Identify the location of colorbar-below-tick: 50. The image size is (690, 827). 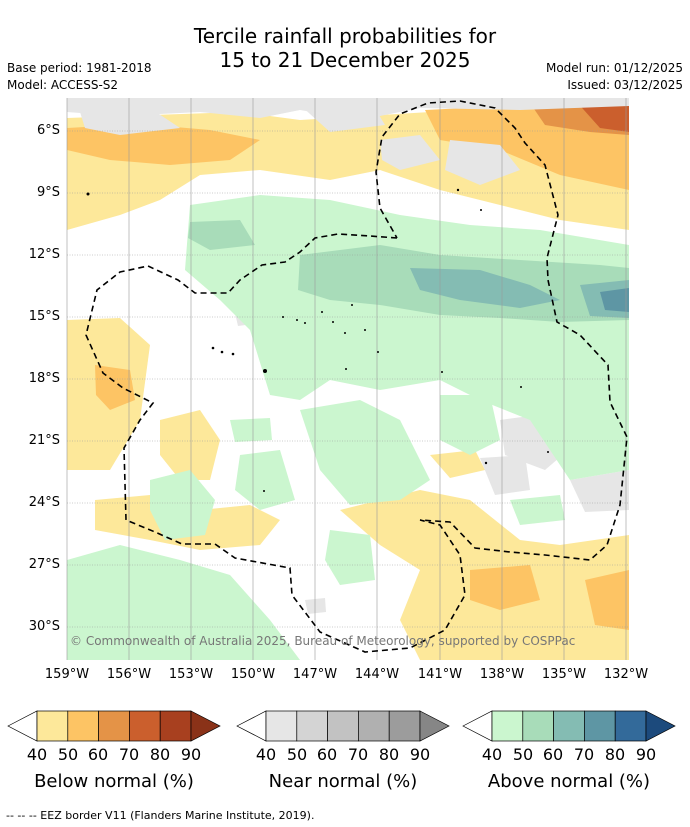
(68, 754).